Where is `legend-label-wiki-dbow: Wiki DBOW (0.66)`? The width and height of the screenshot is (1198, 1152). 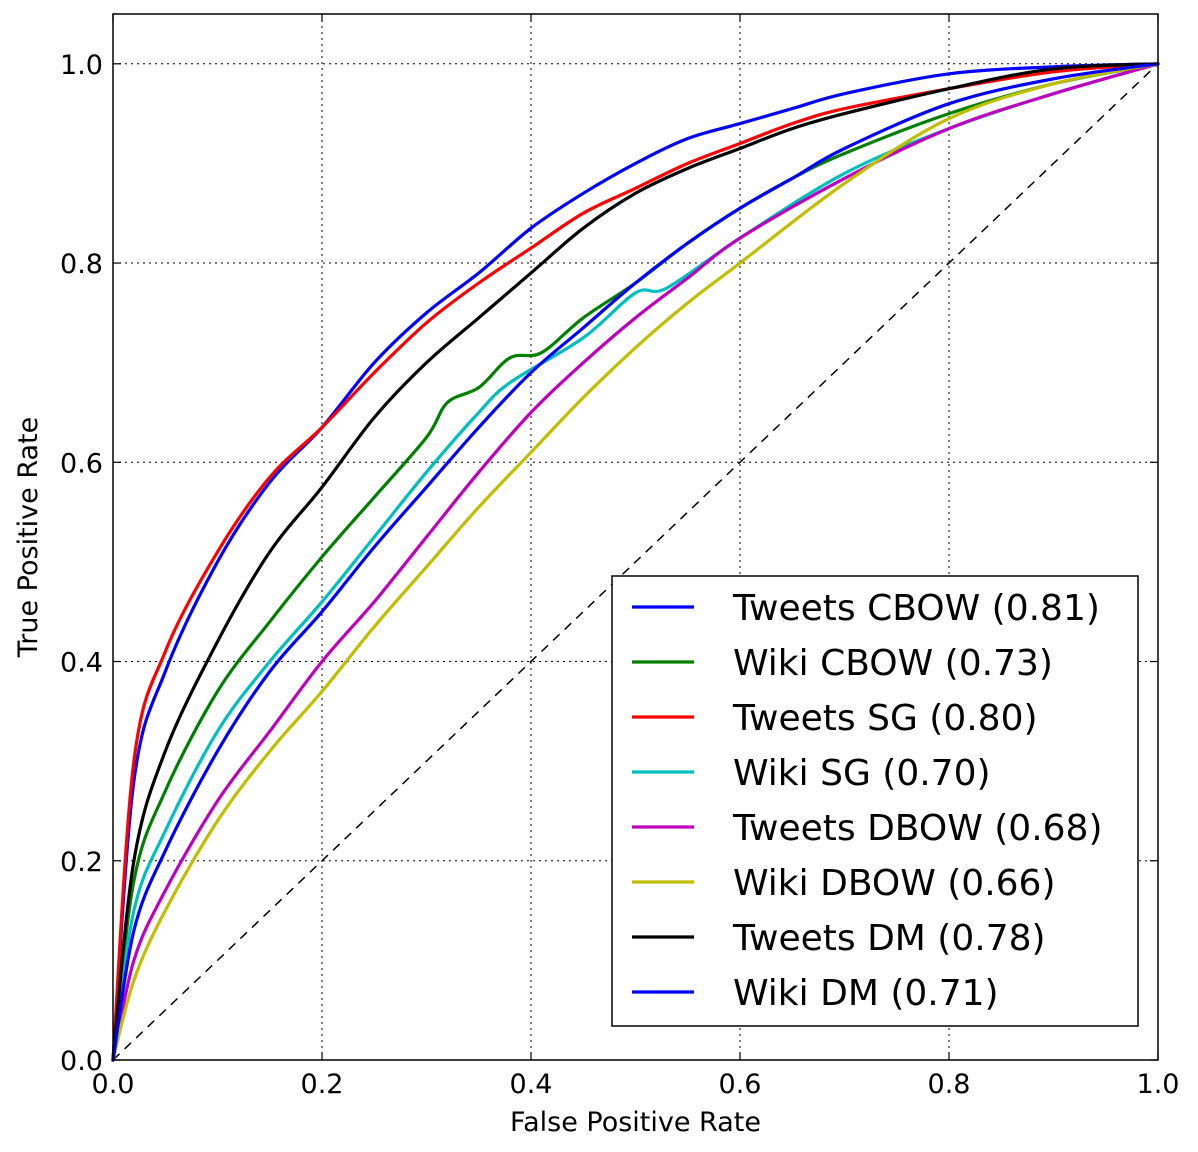 legend-label-wiki-dbow: Wiki DBOW (0.66) is located at coordinates (894, 883).